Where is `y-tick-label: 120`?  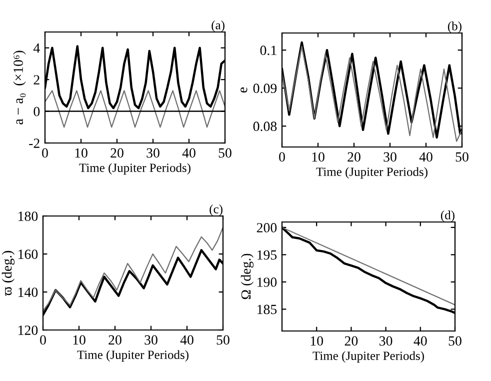
y-tick-label: 120 is located at coordinates (28, 330).